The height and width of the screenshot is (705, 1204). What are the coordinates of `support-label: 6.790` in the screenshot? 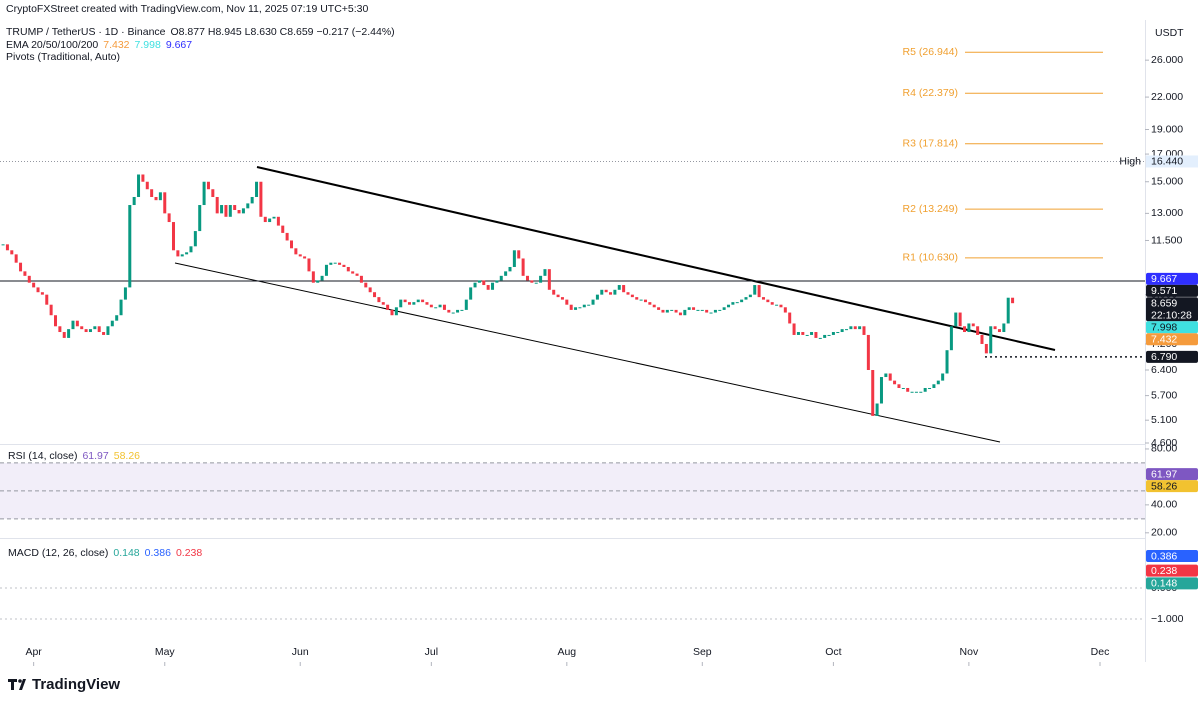 It's located at (1164, 357).